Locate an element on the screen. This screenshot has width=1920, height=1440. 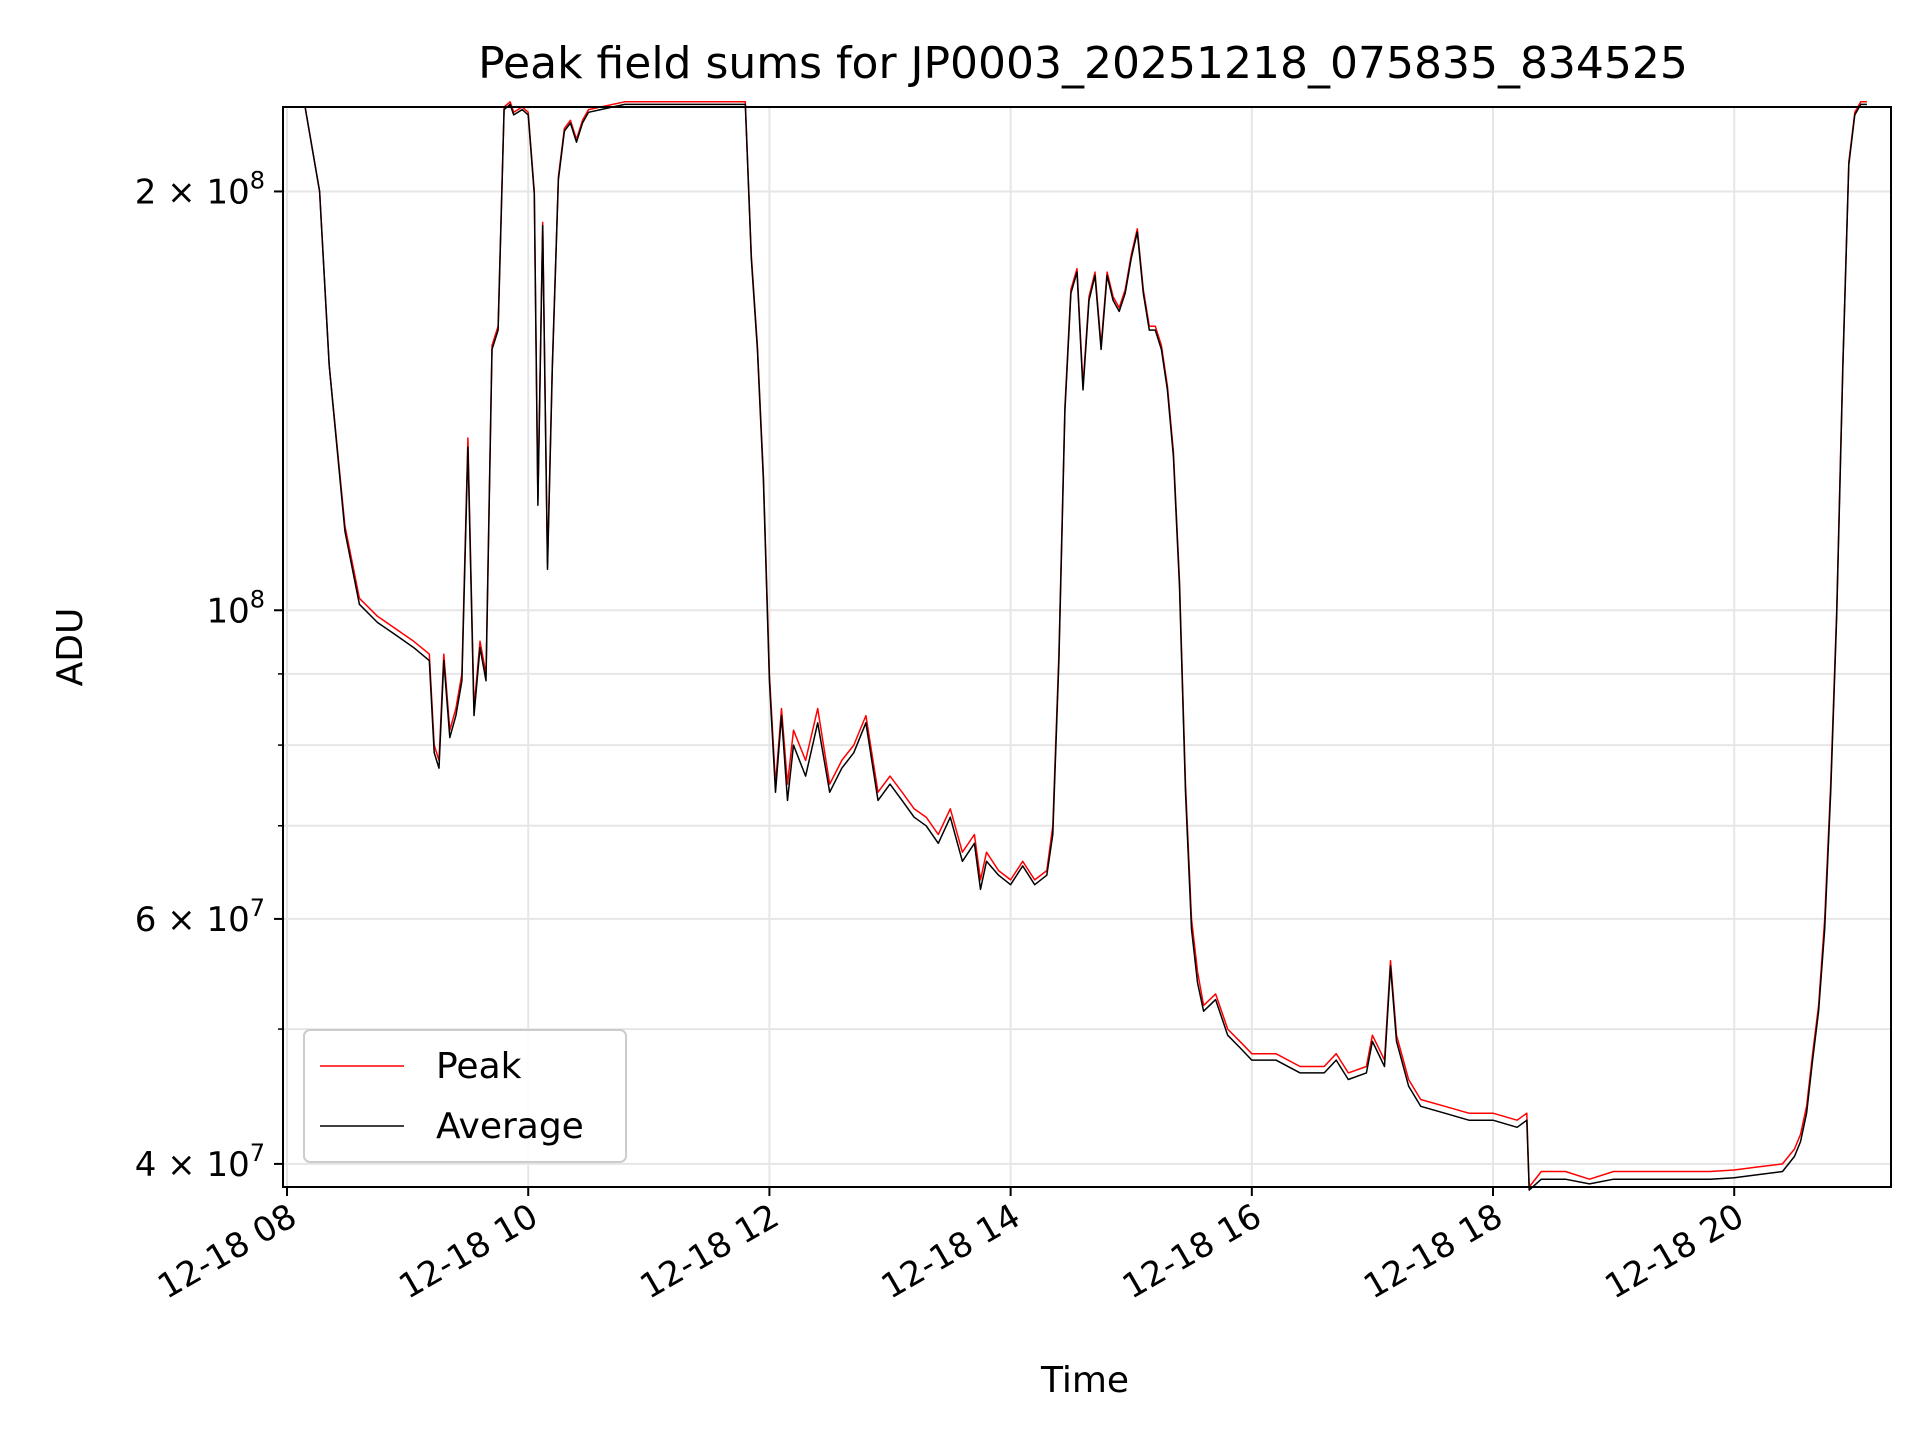
y-axis: 4 × 107 6 × 107 108 2 × 108 is located at coordinates (209, 675).